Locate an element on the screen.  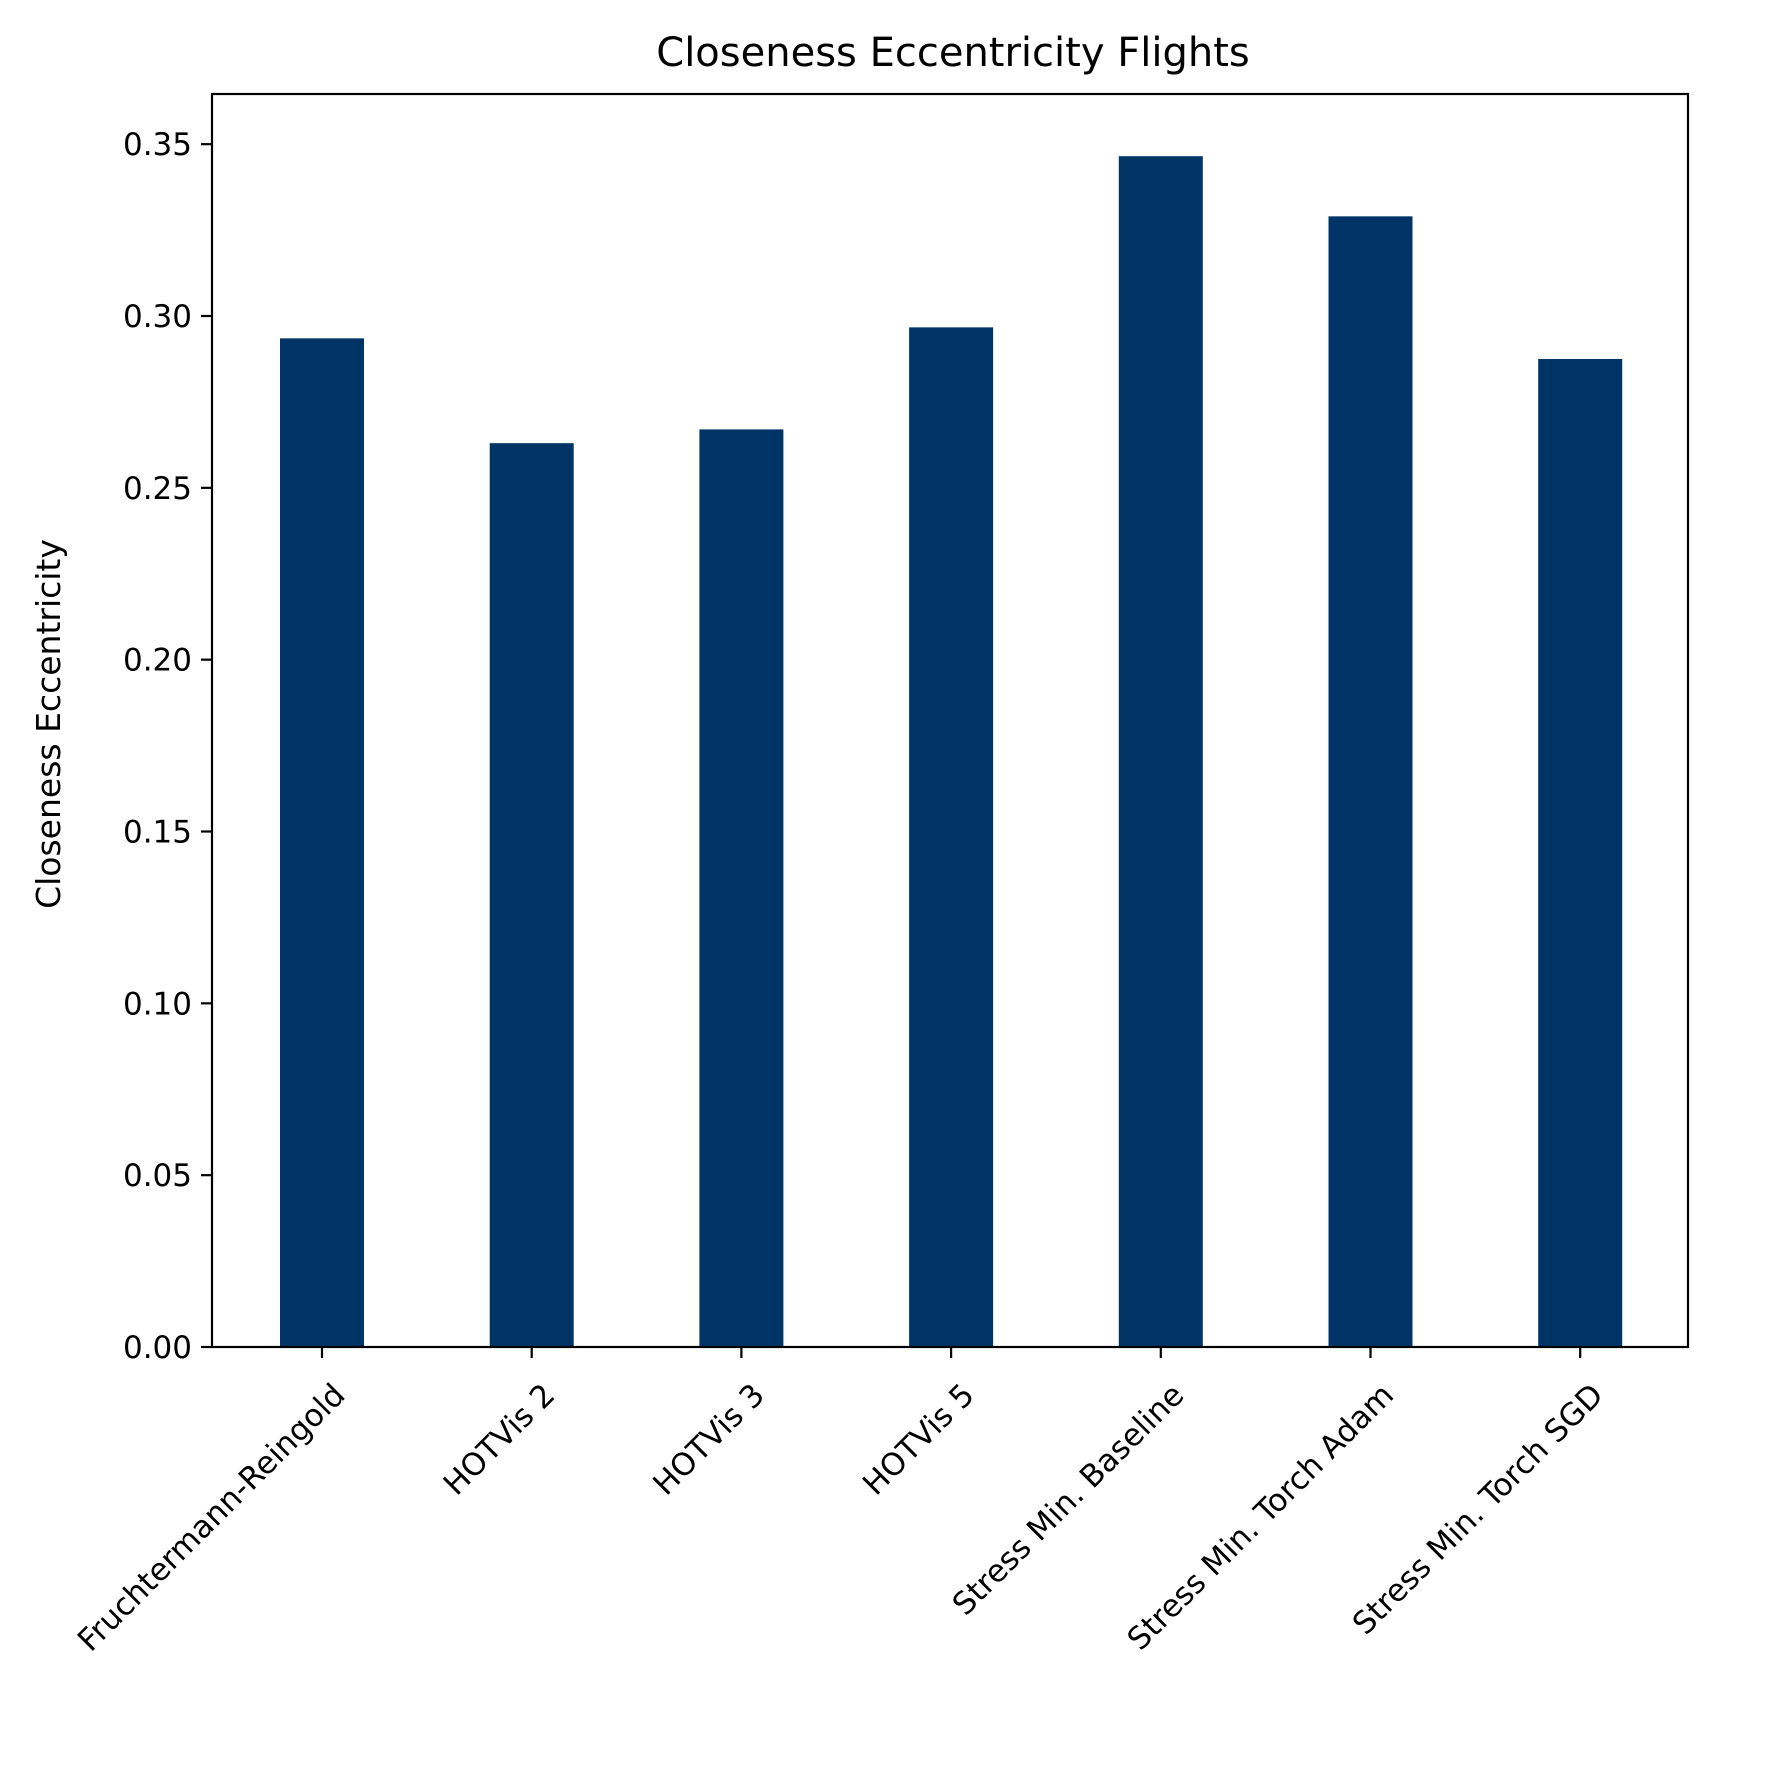
y-axis-label: Closeness Eccentricity is located at coordinates (48, 724).